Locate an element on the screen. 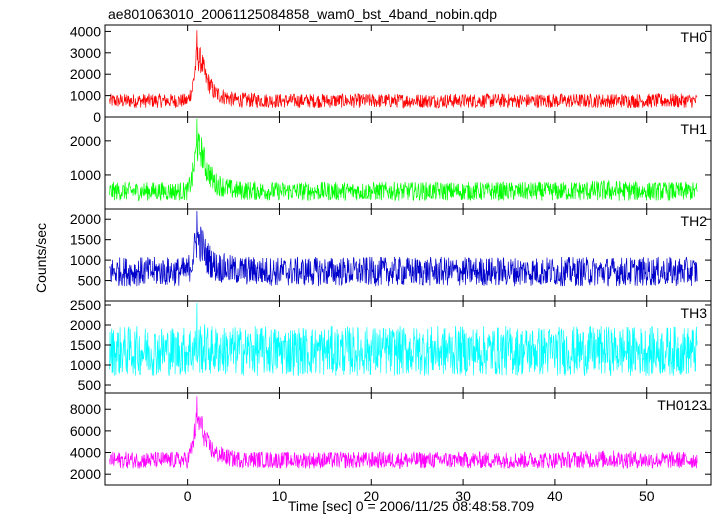  x-tick-label: 50 is located at coordinates (647, 496).